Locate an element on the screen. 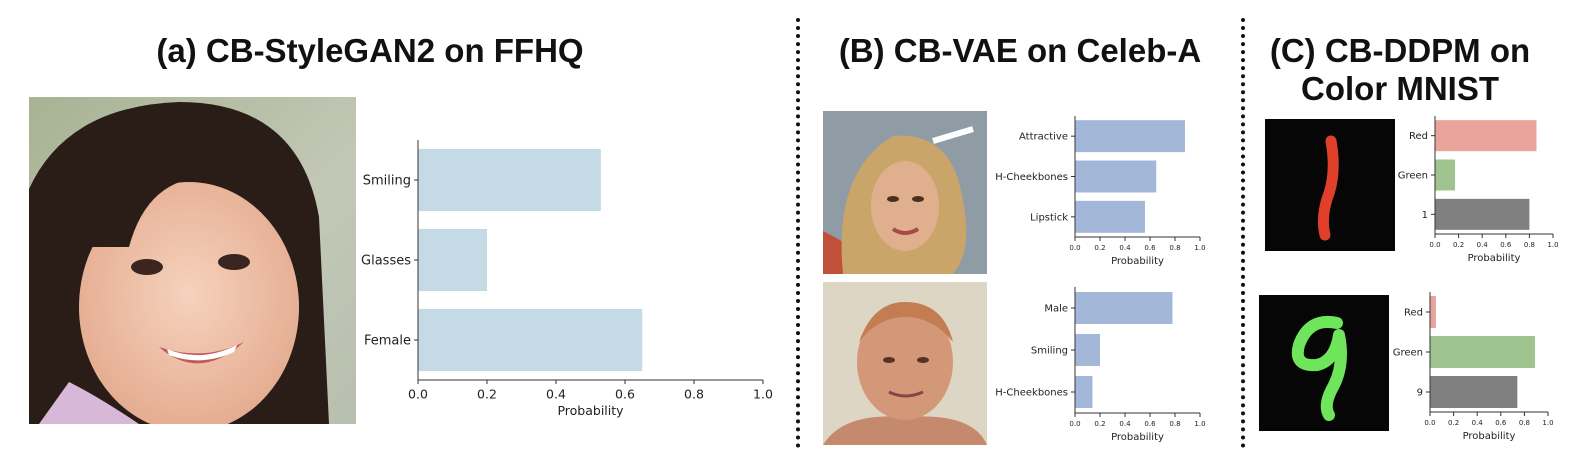  xtick-label-a-0: 0.0 is located at coordinates (418, 394).